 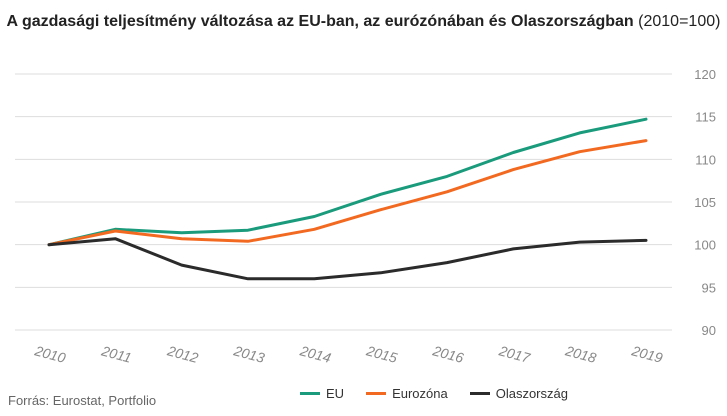 I want to click on legend: EU Eurozóna Olaszország, so click(x=434, y=393).